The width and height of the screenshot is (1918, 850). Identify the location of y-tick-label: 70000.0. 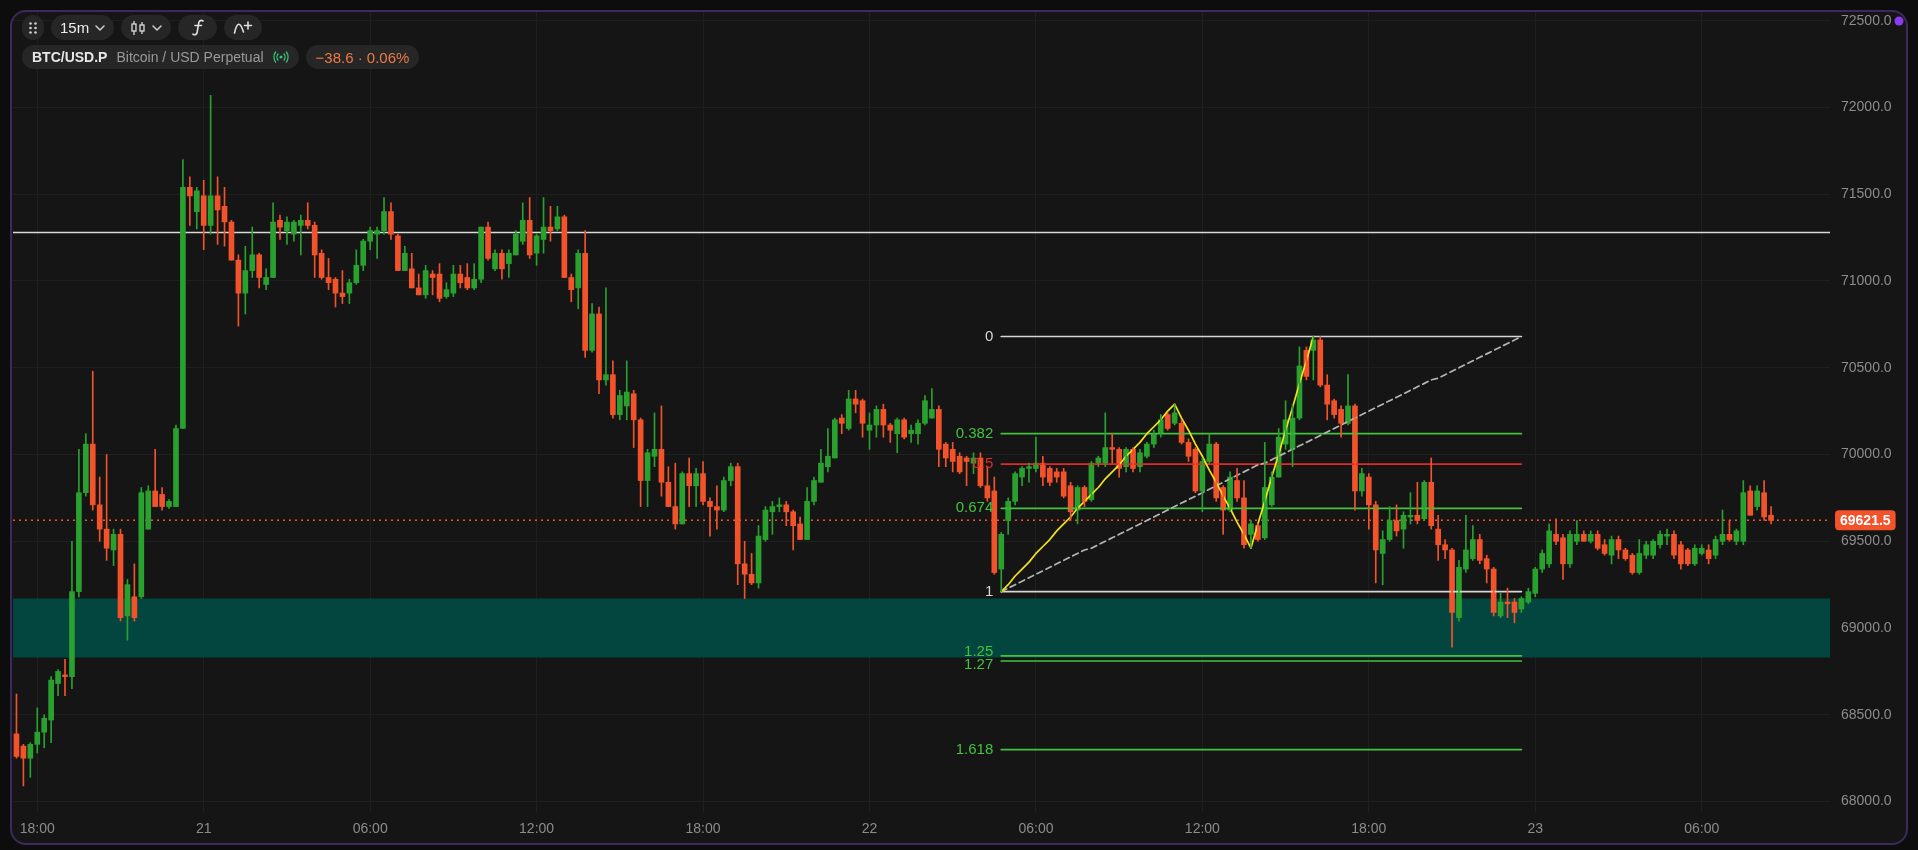
(1866, 453).